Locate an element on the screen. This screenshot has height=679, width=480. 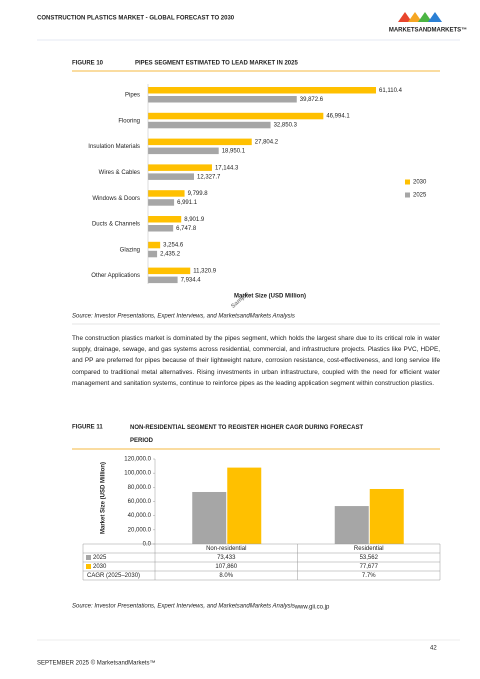
value-label: 32,850.3 is located at coordinates (286, 126).